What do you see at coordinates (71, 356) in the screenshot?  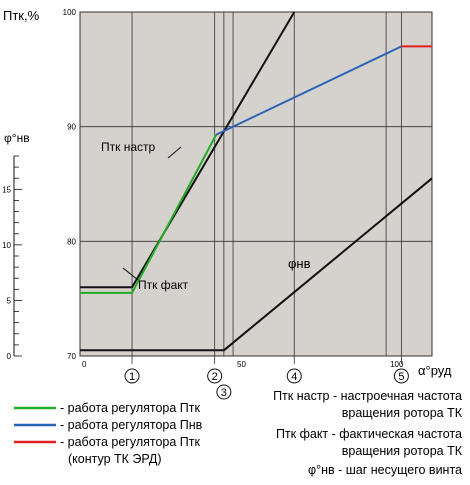 I see `y-tick-label-70: 70` at bounding box center [71, 356].